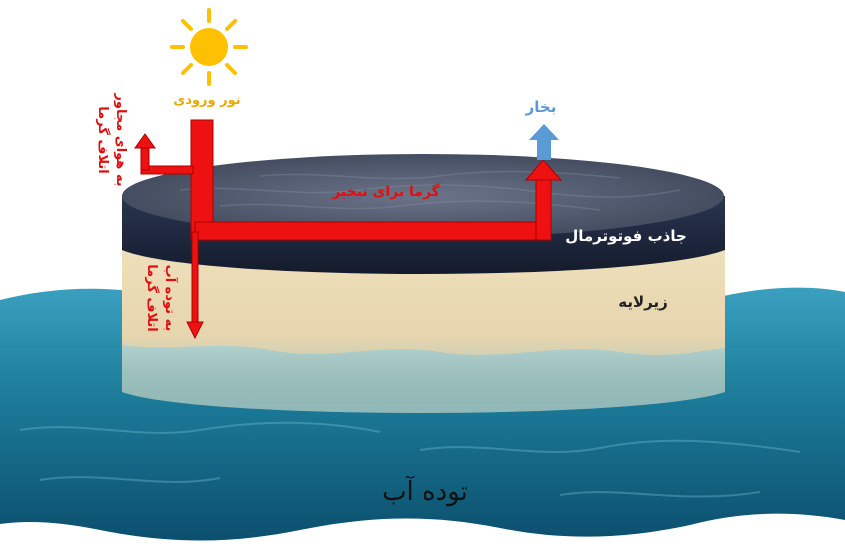 The width and height of the screenshot is (845, 549). I want to click on water-loss-riser, so click(195, 278).